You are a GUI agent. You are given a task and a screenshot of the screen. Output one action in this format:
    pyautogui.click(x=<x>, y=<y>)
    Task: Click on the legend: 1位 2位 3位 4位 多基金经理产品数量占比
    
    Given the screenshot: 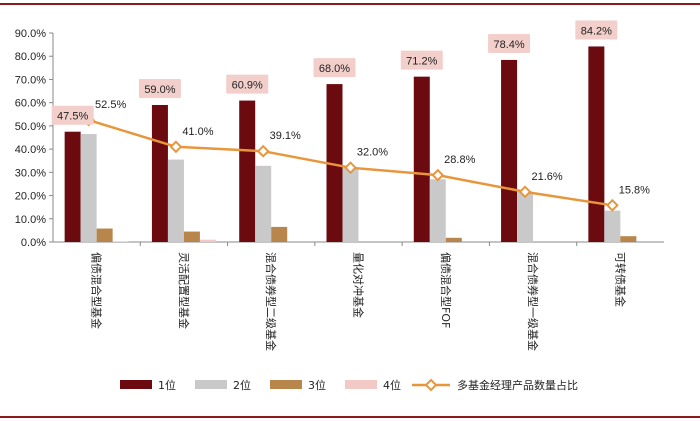 What is the action you would take?
    pyautogui.click(x=349, y=385)
    